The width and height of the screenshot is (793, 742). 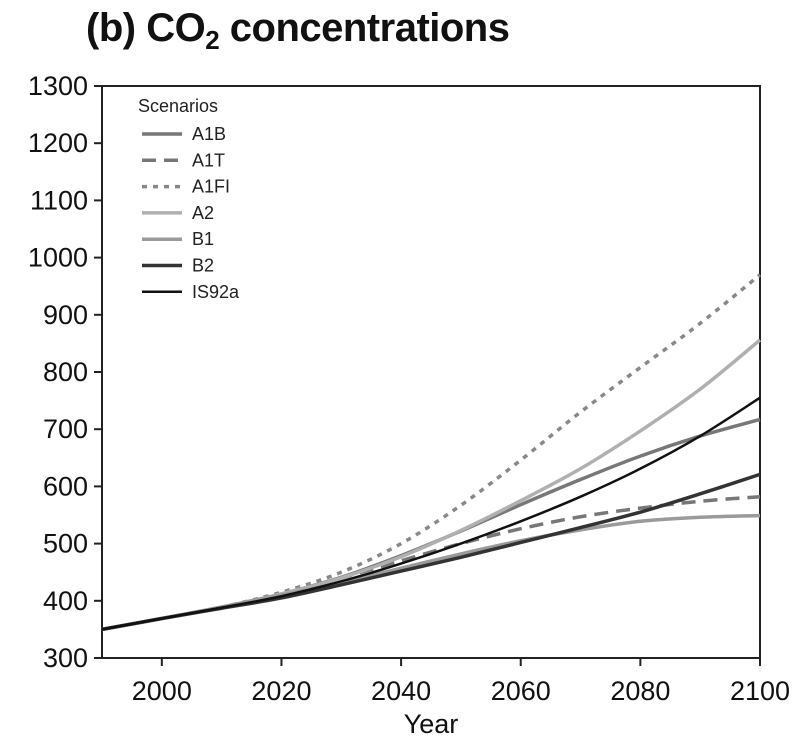 What do you see at coordinates (58, 86) in the screenshot?
I see `y-tick-label: 1300` at bounding box center [58, 86].